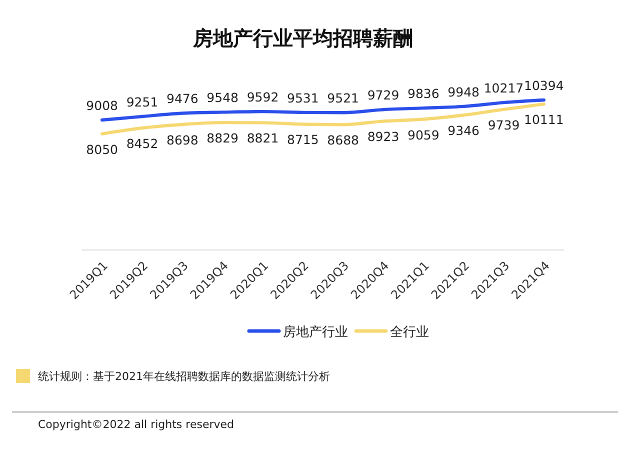  What do you see at coordinates (464, 130) in the screenshot?
I see `data-label: 9346` at bounding box center [464, 130].